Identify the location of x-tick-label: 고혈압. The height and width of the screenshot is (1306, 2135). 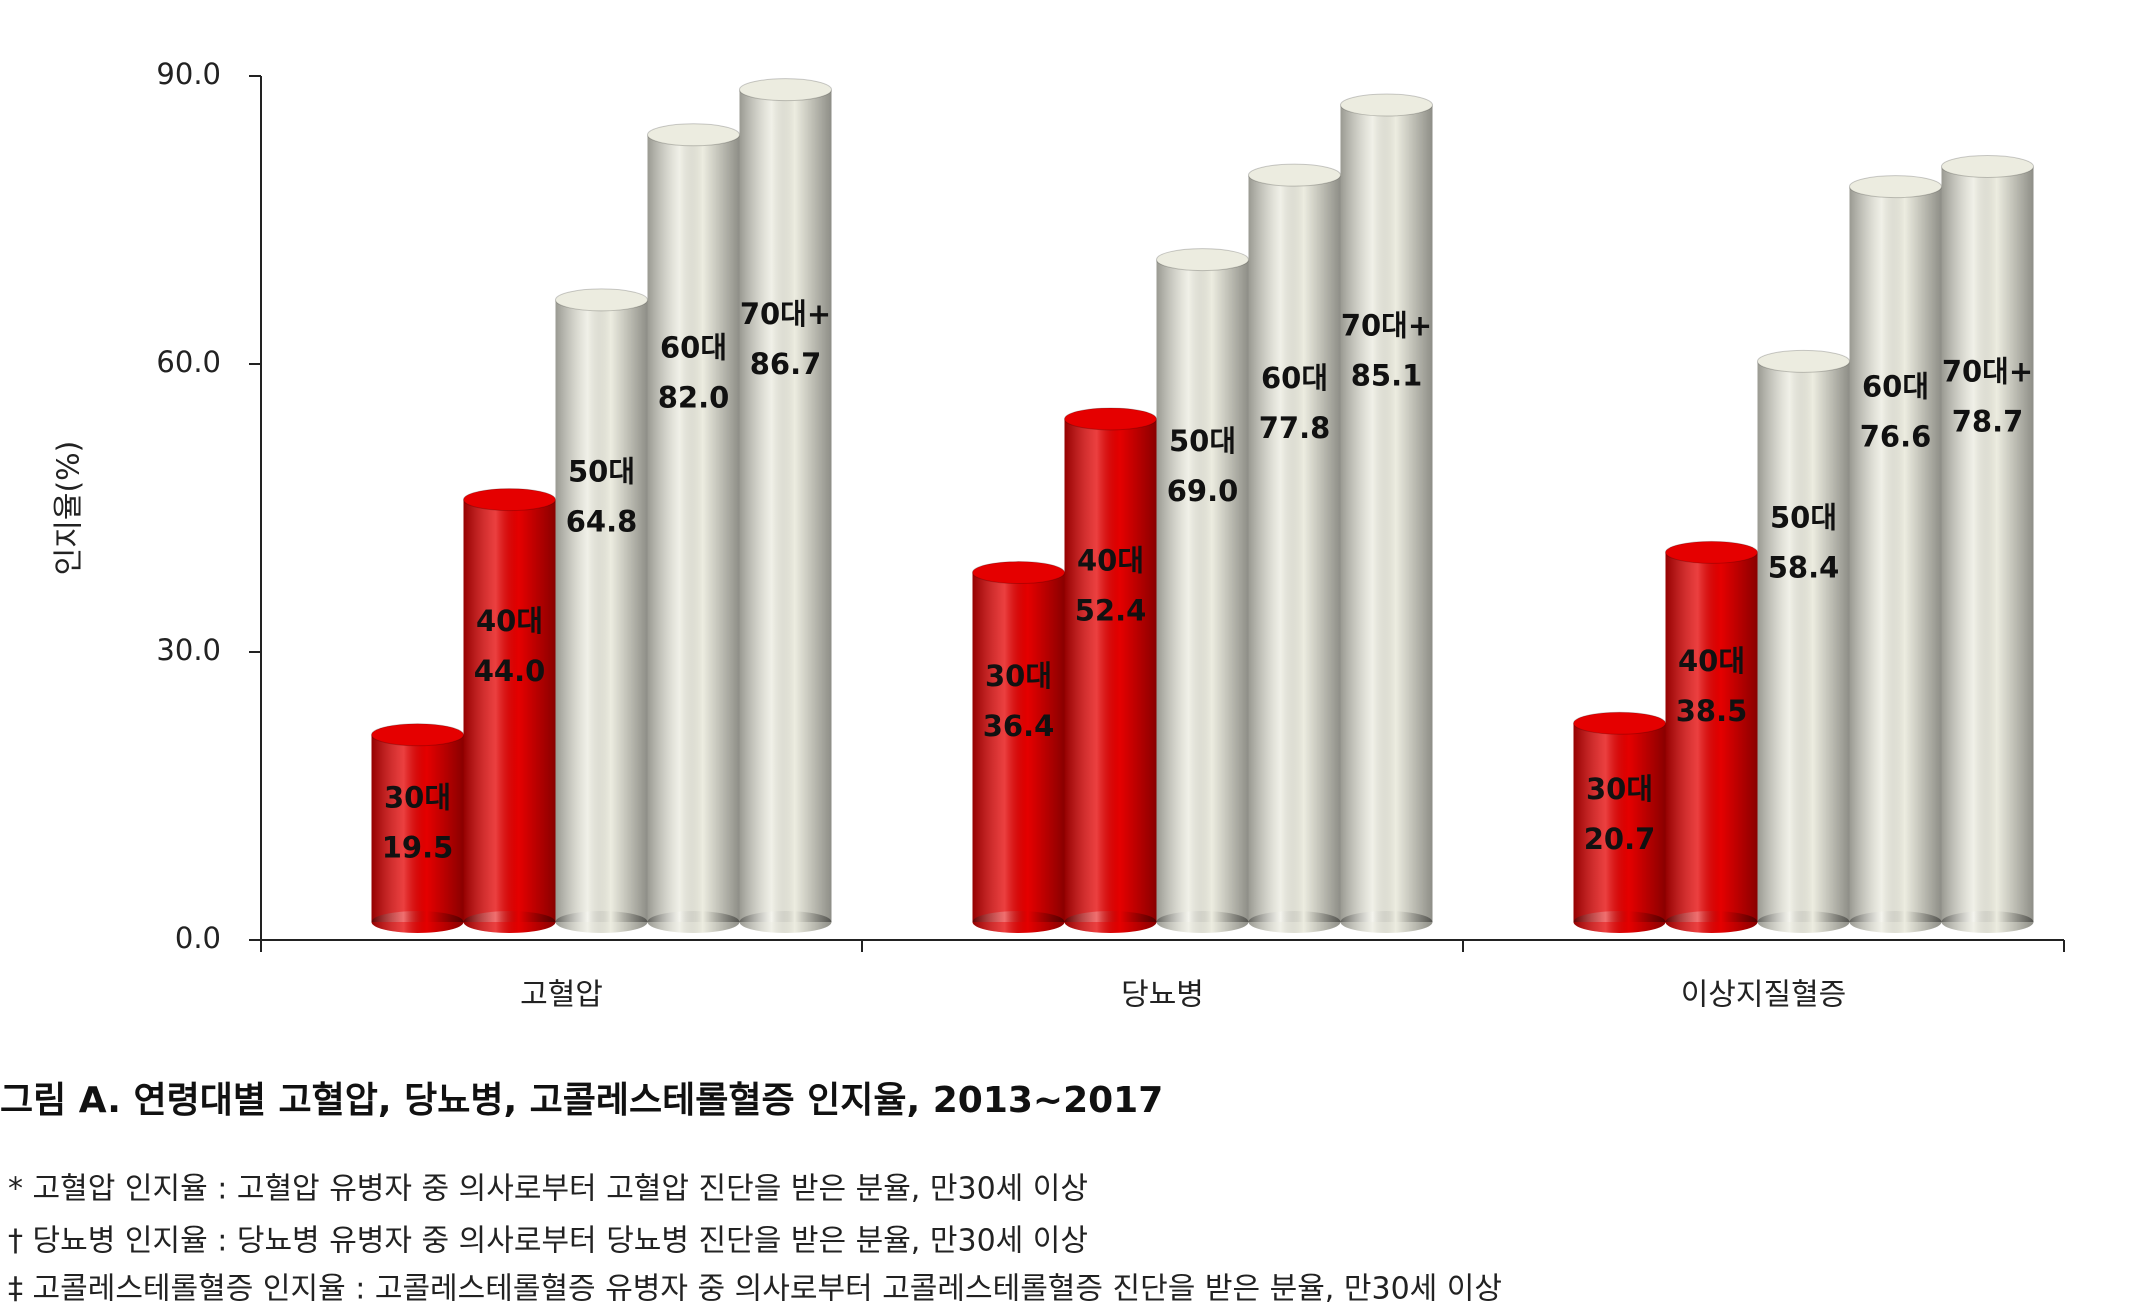
(561, 995).